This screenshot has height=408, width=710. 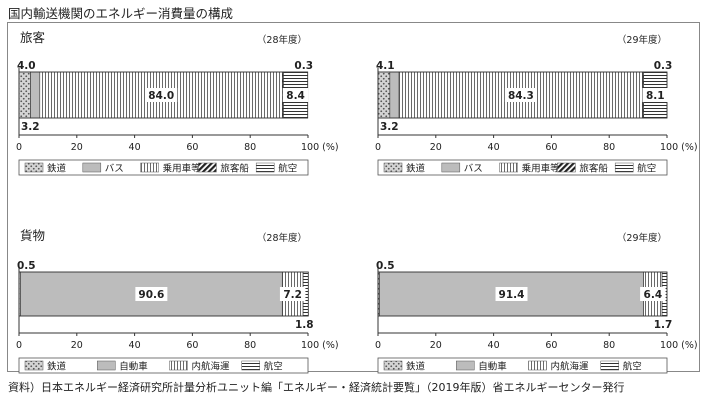 I want to click on value-label-航空: 8.4, so click(x=295, y=96).